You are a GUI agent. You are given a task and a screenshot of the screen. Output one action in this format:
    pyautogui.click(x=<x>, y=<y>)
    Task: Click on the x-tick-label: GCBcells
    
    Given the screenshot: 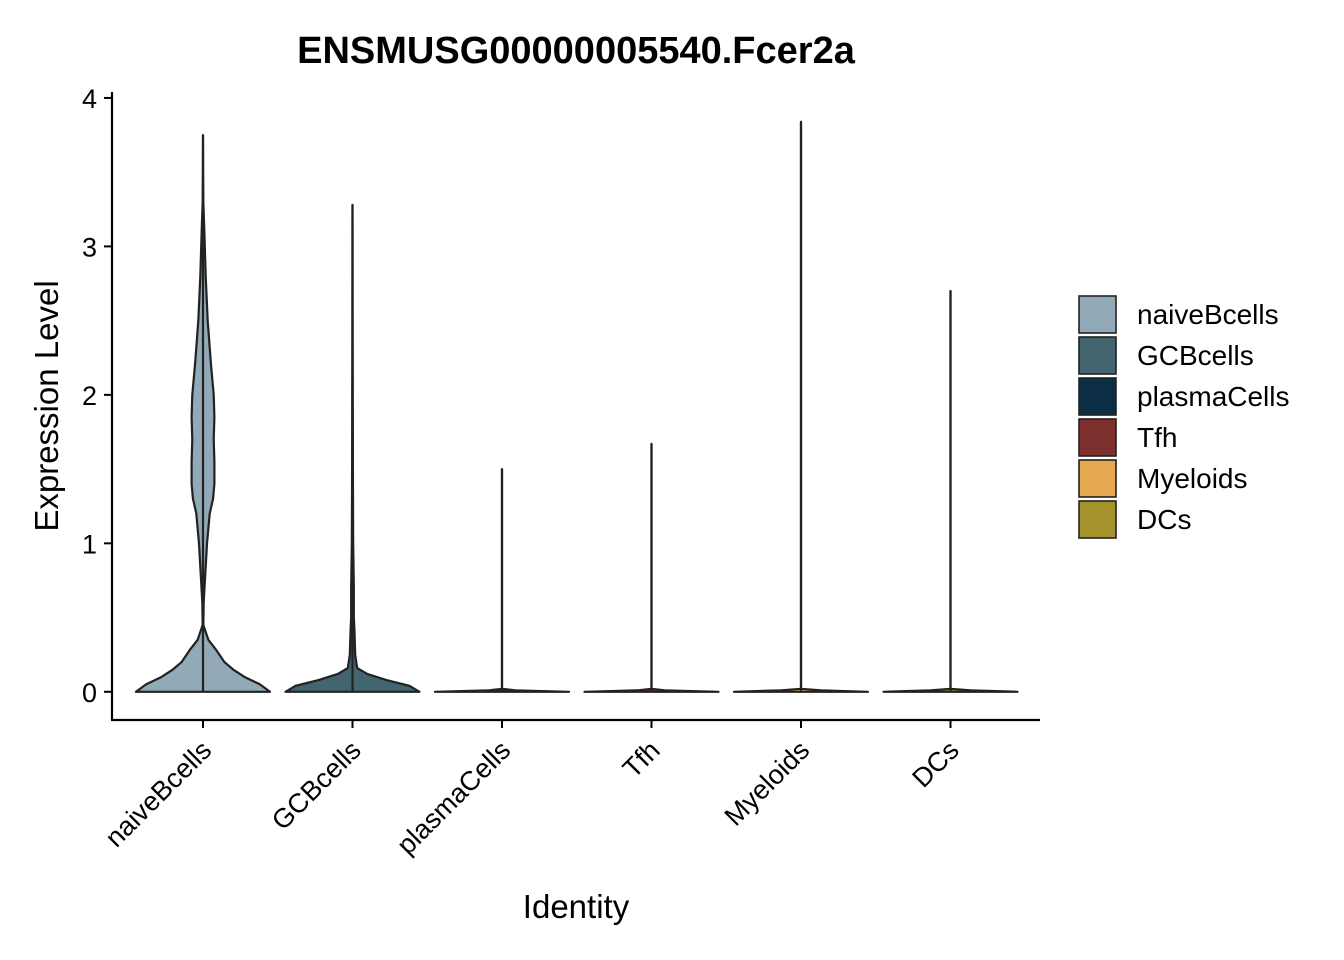 What is the action you would take?
    pyautogui.click(x=316, y=785)
    